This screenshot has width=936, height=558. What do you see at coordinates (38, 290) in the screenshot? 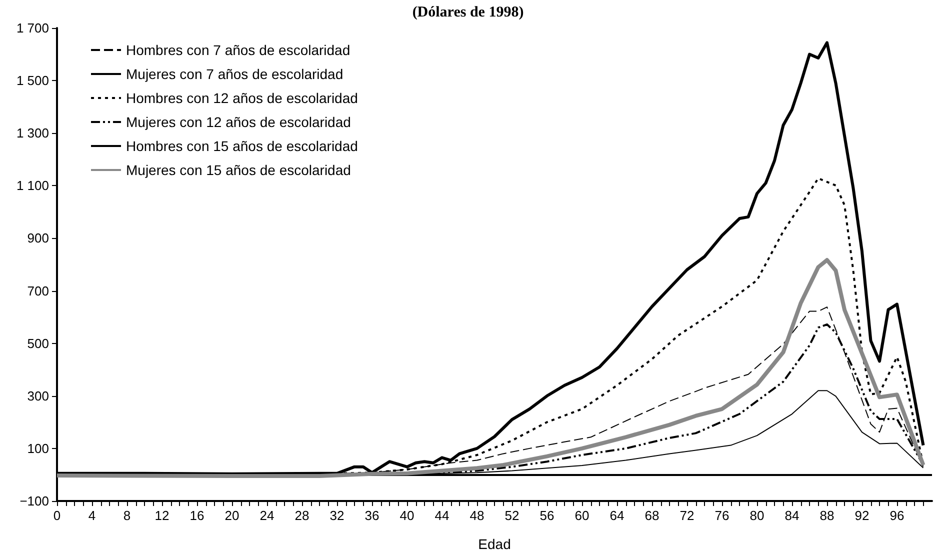
I see `y-tick-label: 700` at bounding box center [38, 290].